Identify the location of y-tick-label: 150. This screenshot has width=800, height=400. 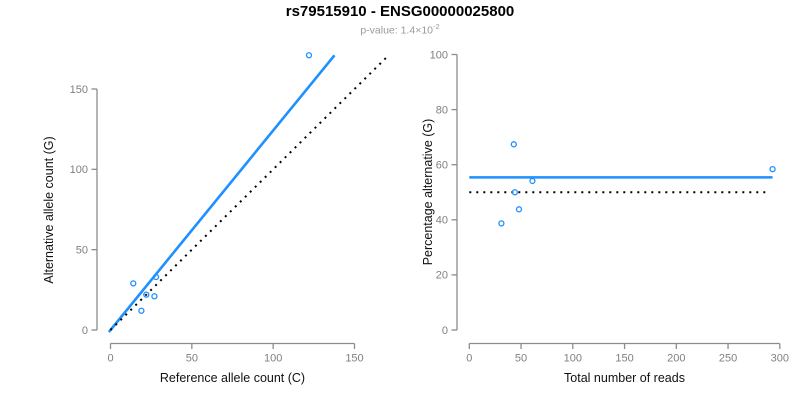
(79, 90).